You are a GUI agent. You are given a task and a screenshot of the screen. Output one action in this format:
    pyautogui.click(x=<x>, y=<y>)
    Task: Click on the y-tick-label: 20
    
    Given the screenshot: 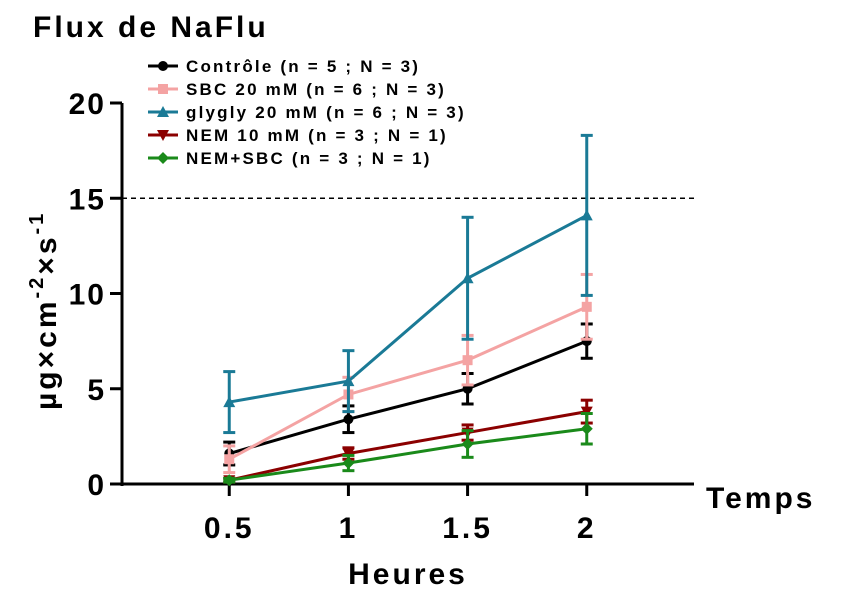 What is the action you would take?
    pyautogui.click(x=87, y=104)
    